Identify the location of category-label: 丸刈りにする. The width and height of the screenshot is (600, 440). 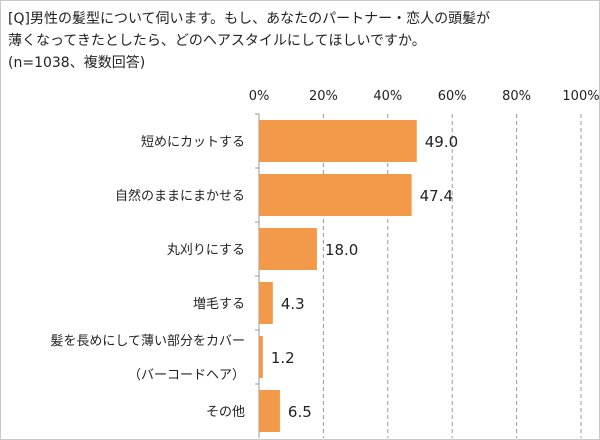
(206, 250).